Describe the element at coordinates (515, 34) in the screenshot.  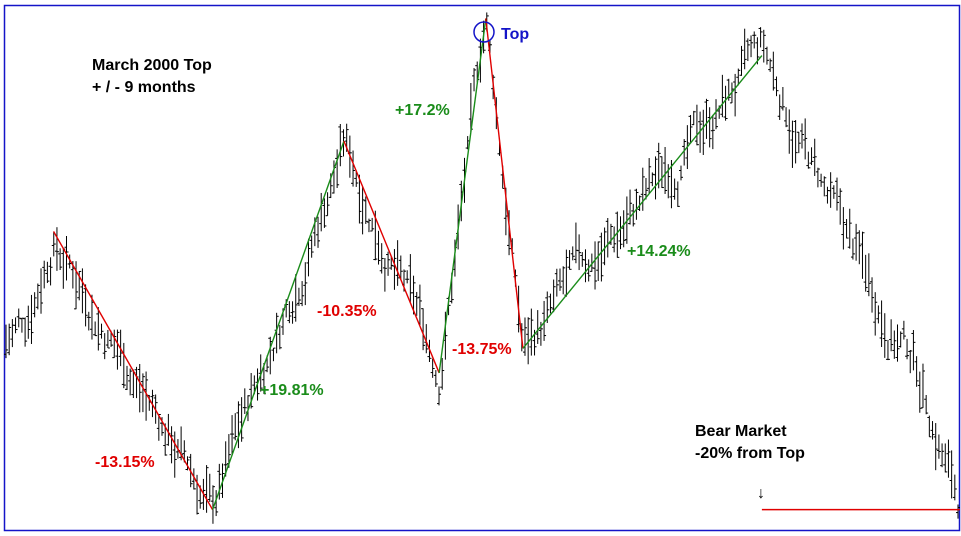
I see `top-label: Top` at that location.